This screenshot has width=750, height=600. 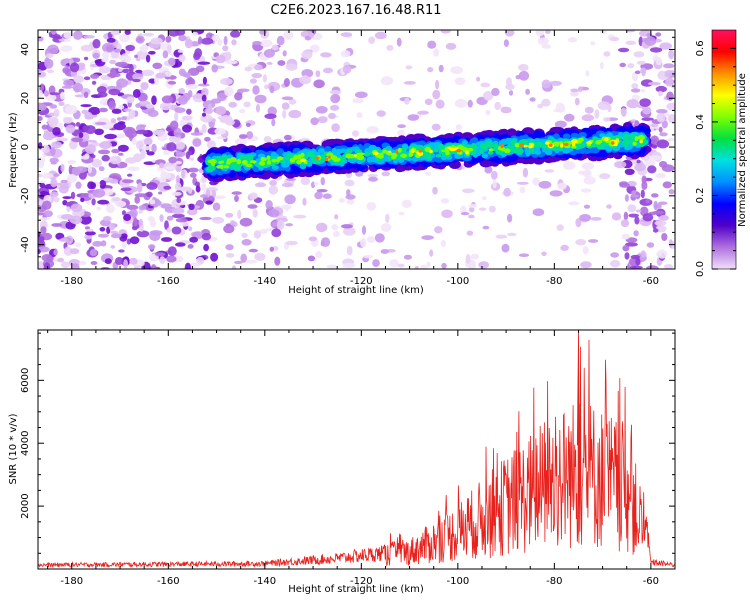 I want to click on colorbar-tick-label: 0.2, so click(x=700, y=196).